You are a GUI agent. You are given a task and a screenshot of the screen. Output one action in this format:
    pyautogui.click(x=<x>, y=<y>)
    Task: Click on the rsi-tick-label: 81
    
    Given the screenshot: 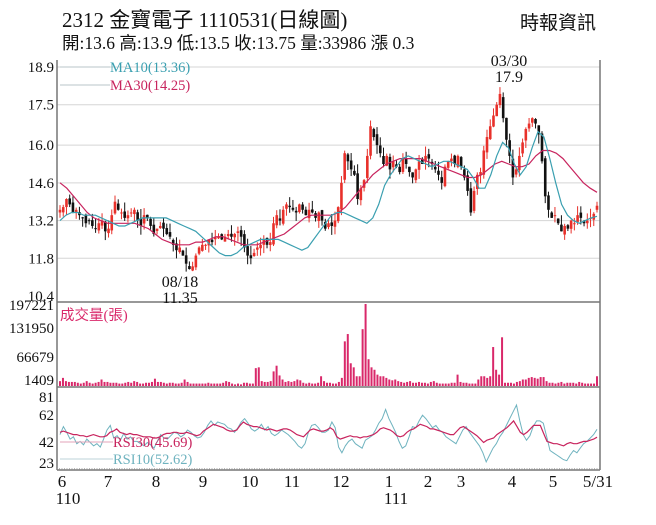 What is the action you would take?
    pyautogui.click(x=46, y=398)
    